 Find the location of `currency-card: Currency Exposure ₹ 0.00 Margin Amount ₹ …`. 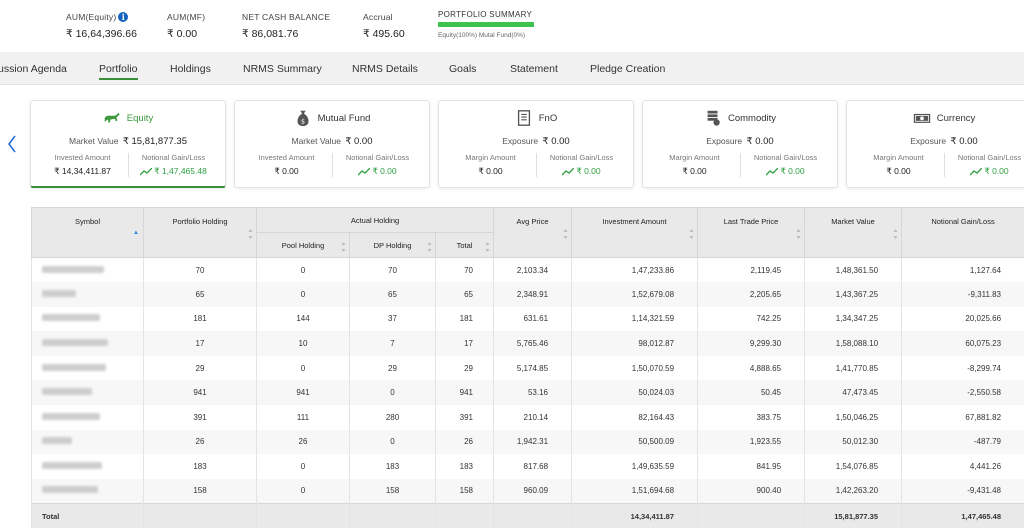

currency-card: Currency Exposure ₹ 0.00 Margin Amount ₹ … is located at coordinates (935, 144).